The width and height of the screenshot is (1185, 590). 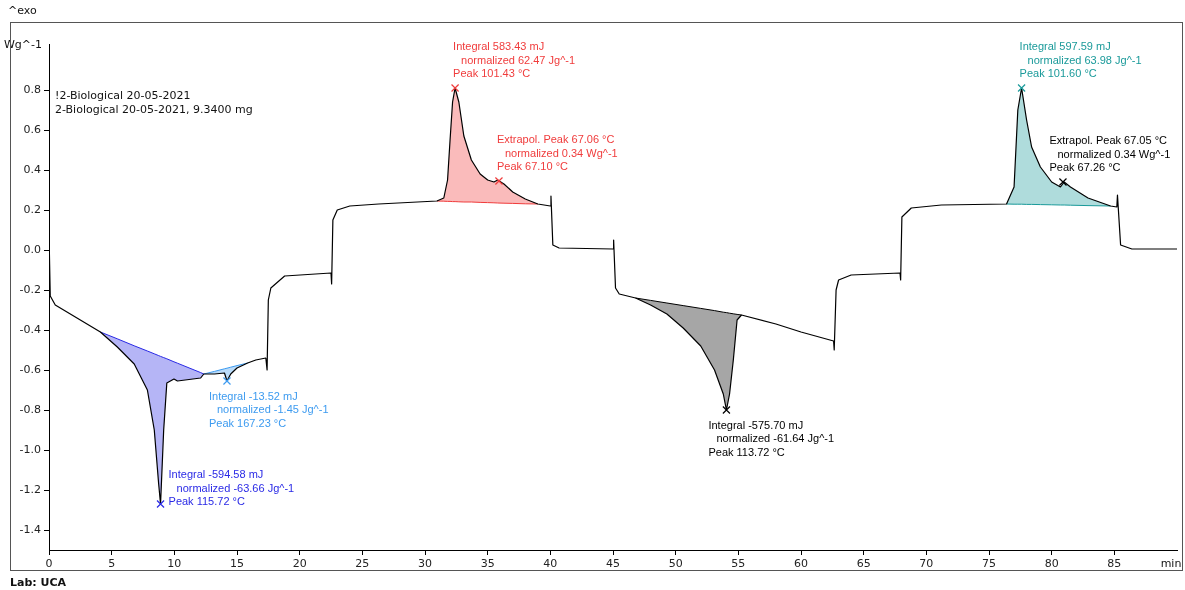 I want to click on x-tick-label: 85, so click(x=1114, y=564).